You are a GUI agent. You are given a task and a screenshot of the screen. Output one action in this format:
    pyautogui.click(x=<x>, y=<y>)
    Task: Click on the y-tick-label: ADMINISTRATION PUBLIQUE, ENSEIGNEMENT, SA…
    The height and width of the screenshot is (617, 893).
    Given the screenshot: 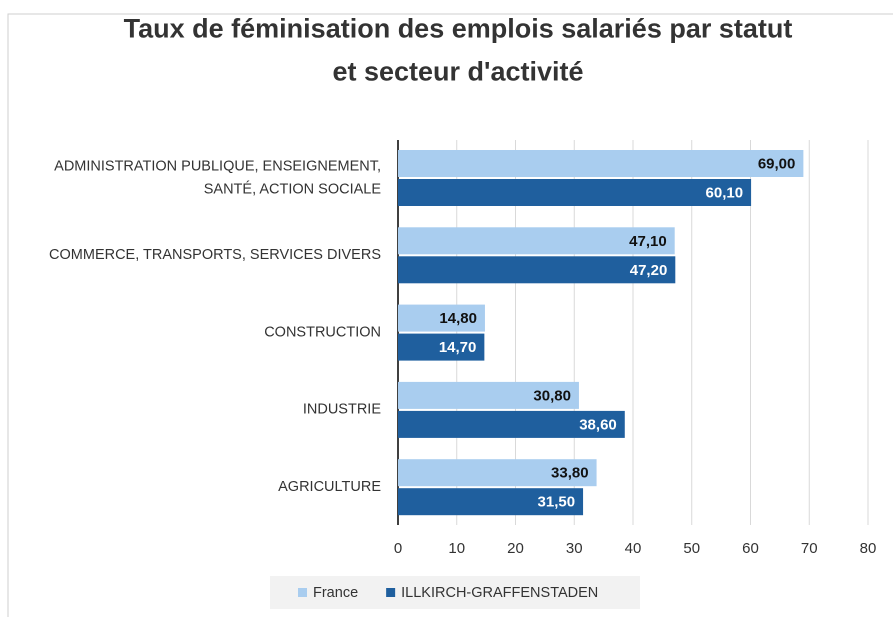 What is the action you would take?
    pyautogui.click(x=217, y=177)
    